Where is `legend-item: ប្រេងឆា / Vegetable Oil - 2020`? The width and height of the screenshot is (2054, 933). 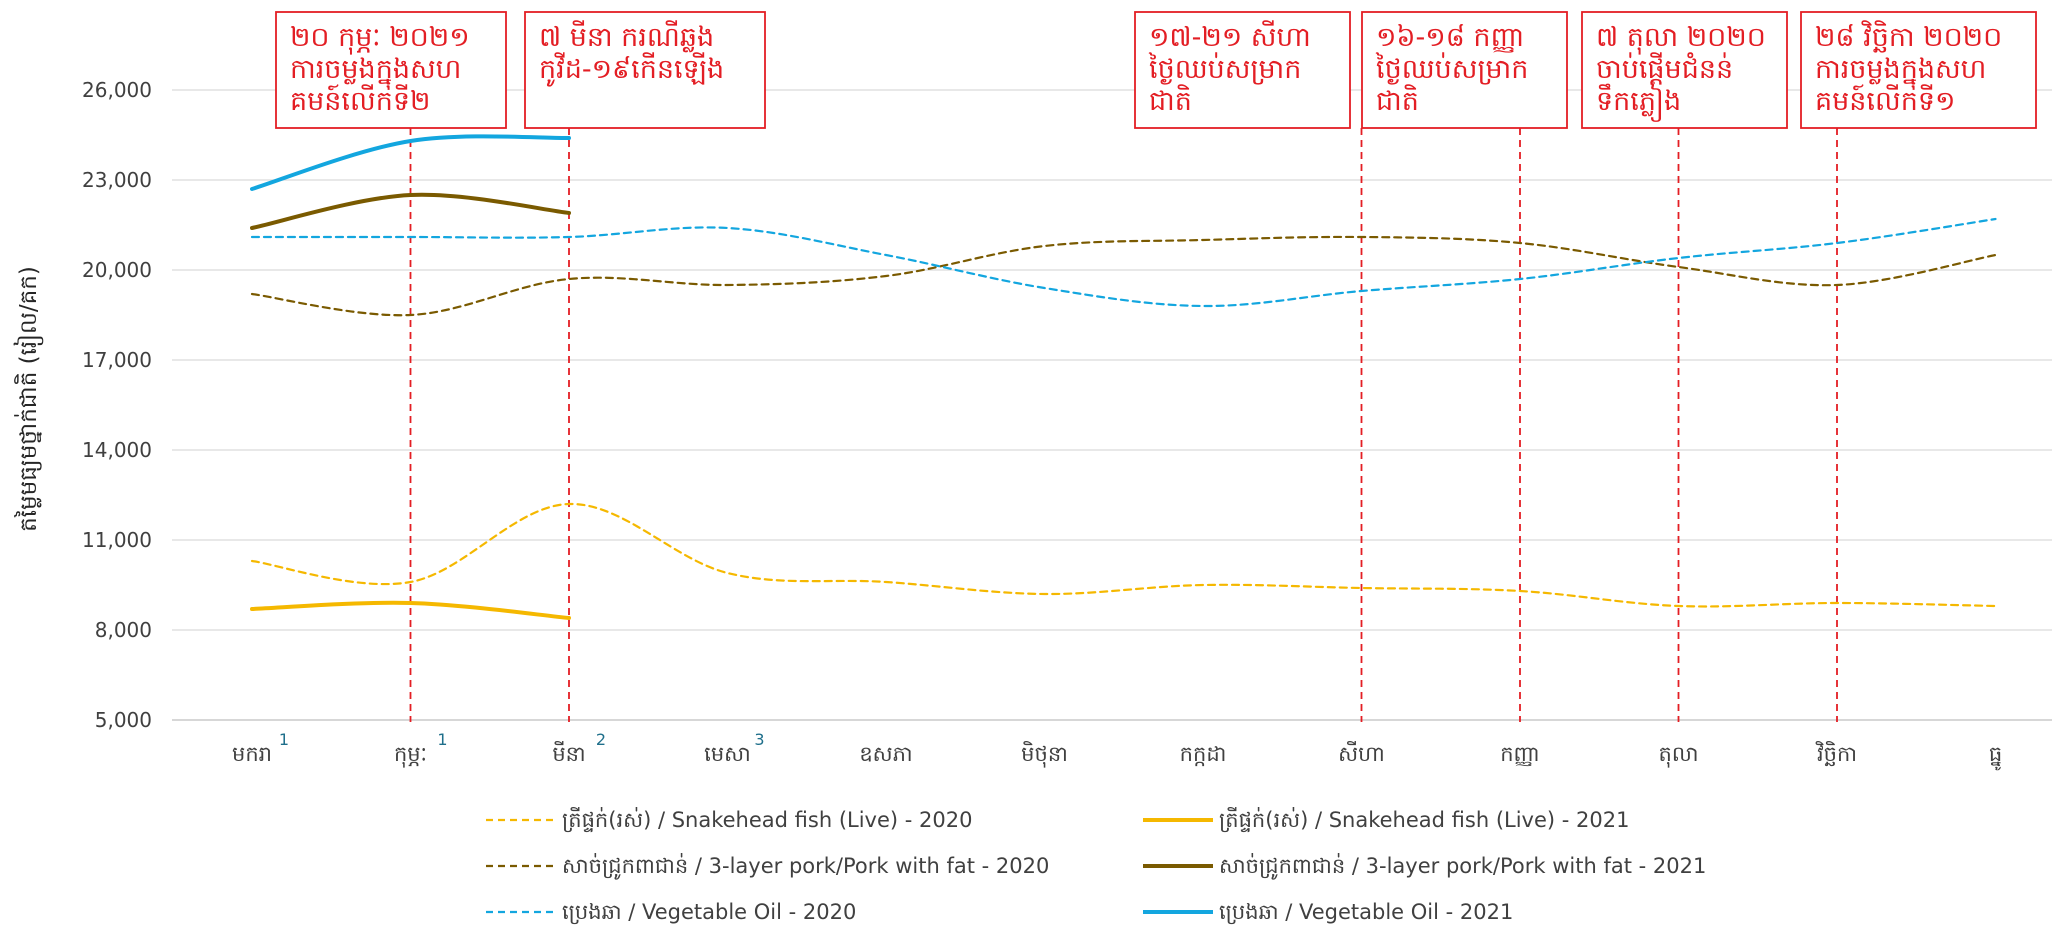 legend-item: ប្រេងឆា / Vegetable Oil - 2020 is located at coordinates (671, 912).